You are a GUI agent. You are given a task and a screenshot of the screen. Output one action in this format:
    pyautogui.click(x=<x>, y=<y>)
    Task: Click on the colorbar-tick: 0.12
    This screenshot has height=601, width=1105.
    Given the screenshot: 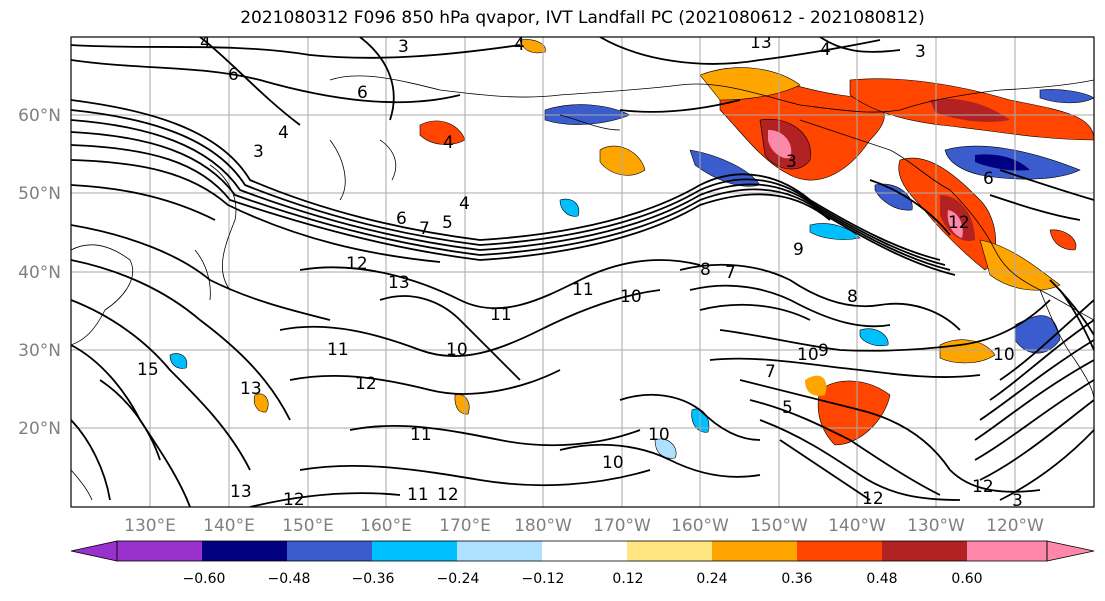 What is the action you would take?
    pyautogui.click(x=628, y=579)
    